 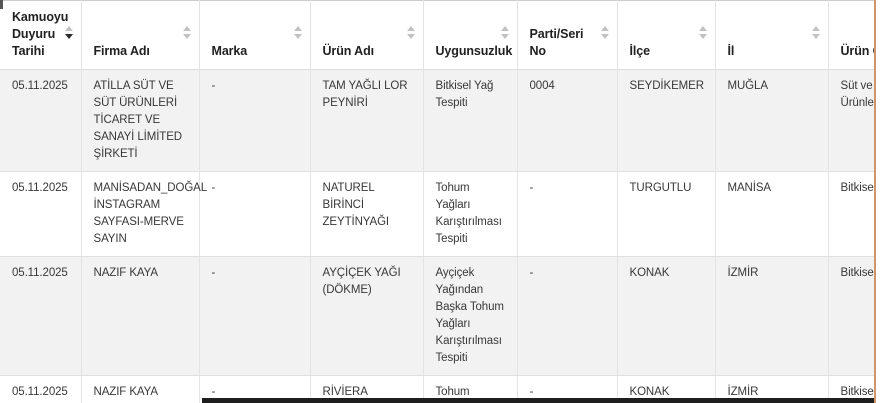 What do you see at coordinates (567, 120) in the screenshot?
I see `cell-parti-seri-no: 0004` at bounding box center [567, 120].